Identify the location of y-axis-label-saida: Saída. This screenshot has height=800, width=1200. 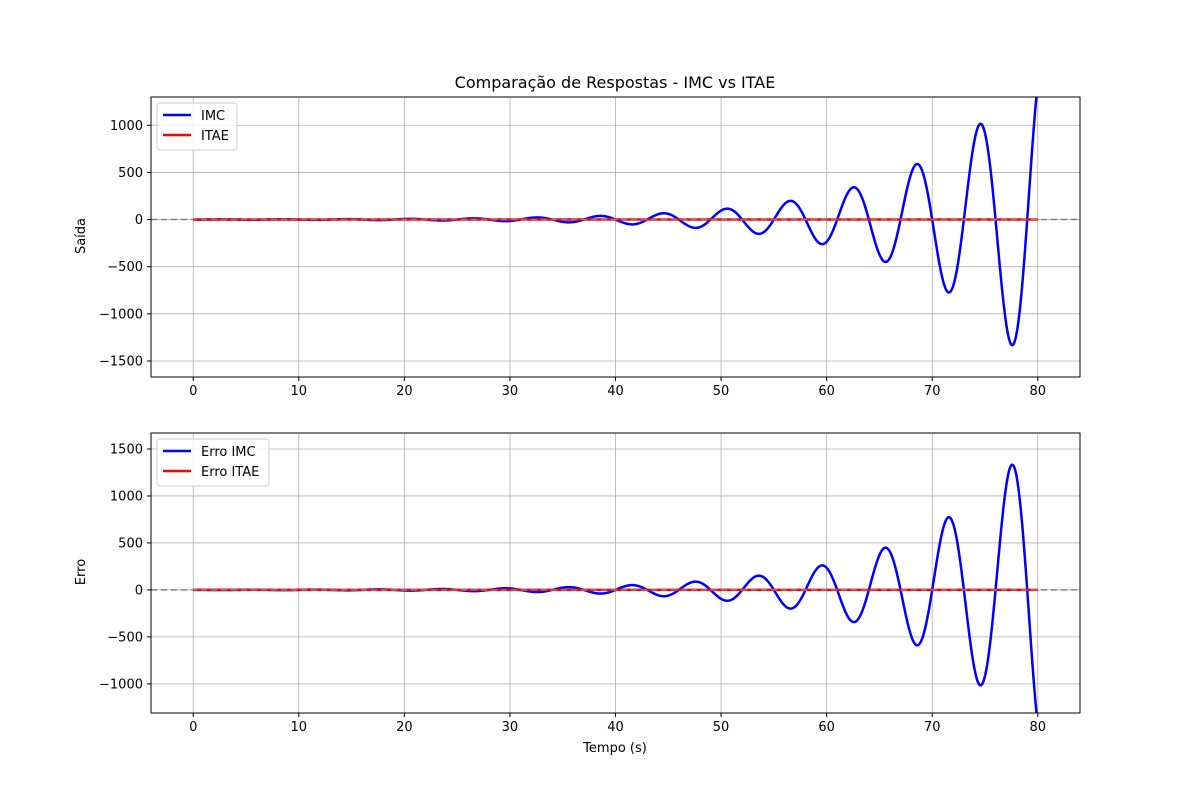
(81, 236).